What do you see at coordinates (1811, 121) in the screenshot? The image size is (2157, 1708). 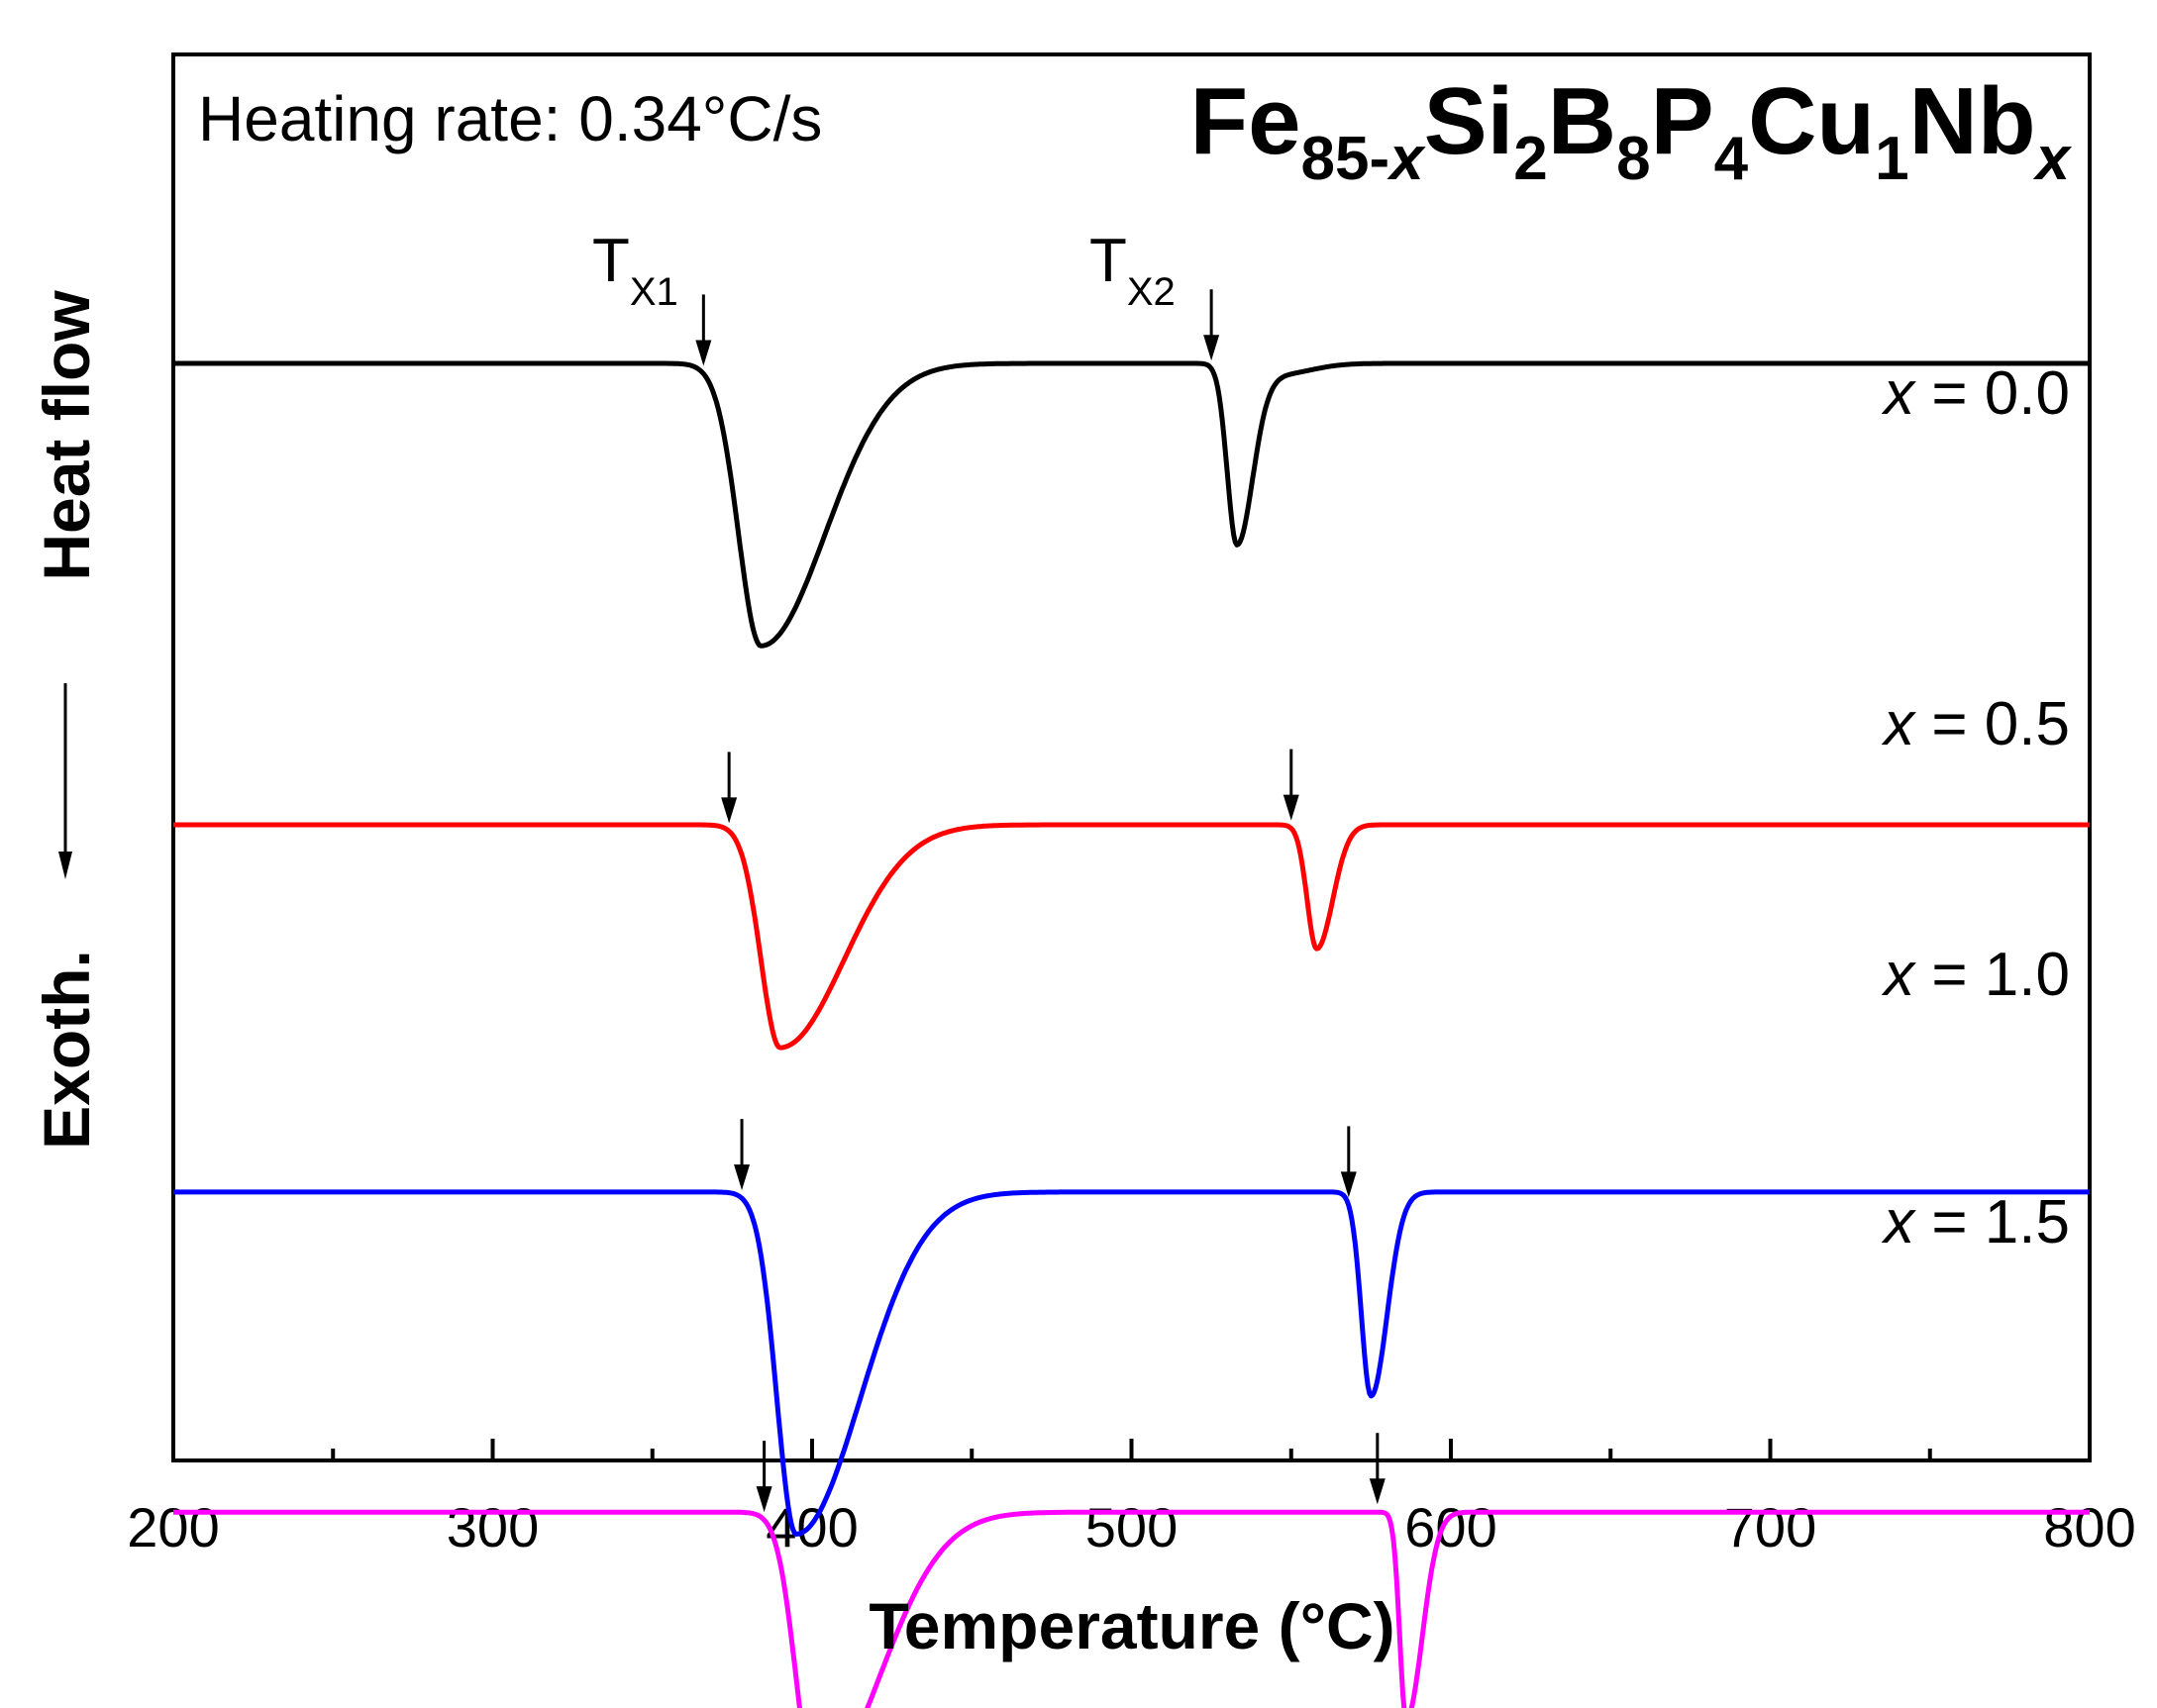 I see `formula-element: Cu` at bounding box center [1811, 121].